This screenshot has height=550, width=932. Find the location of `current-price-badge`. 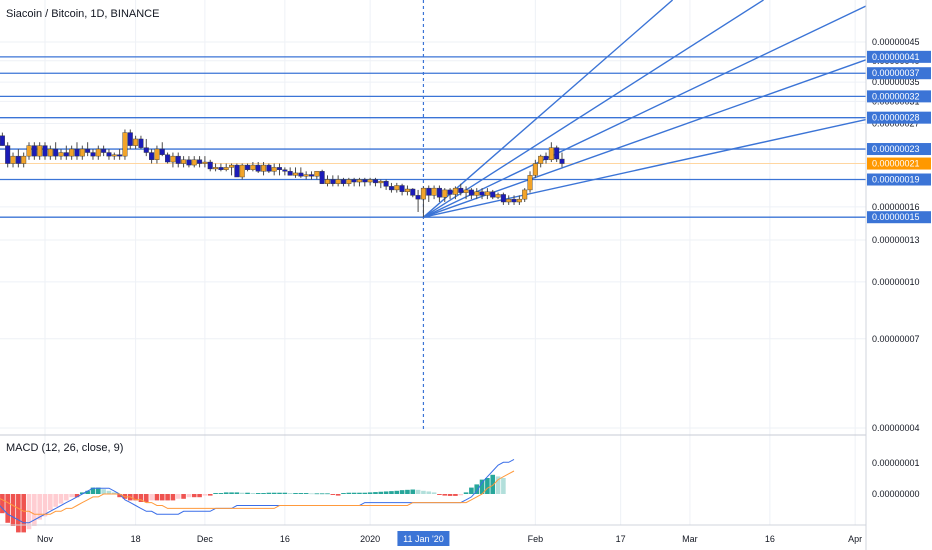

current-price-badge is located at coordinates (899, 163).